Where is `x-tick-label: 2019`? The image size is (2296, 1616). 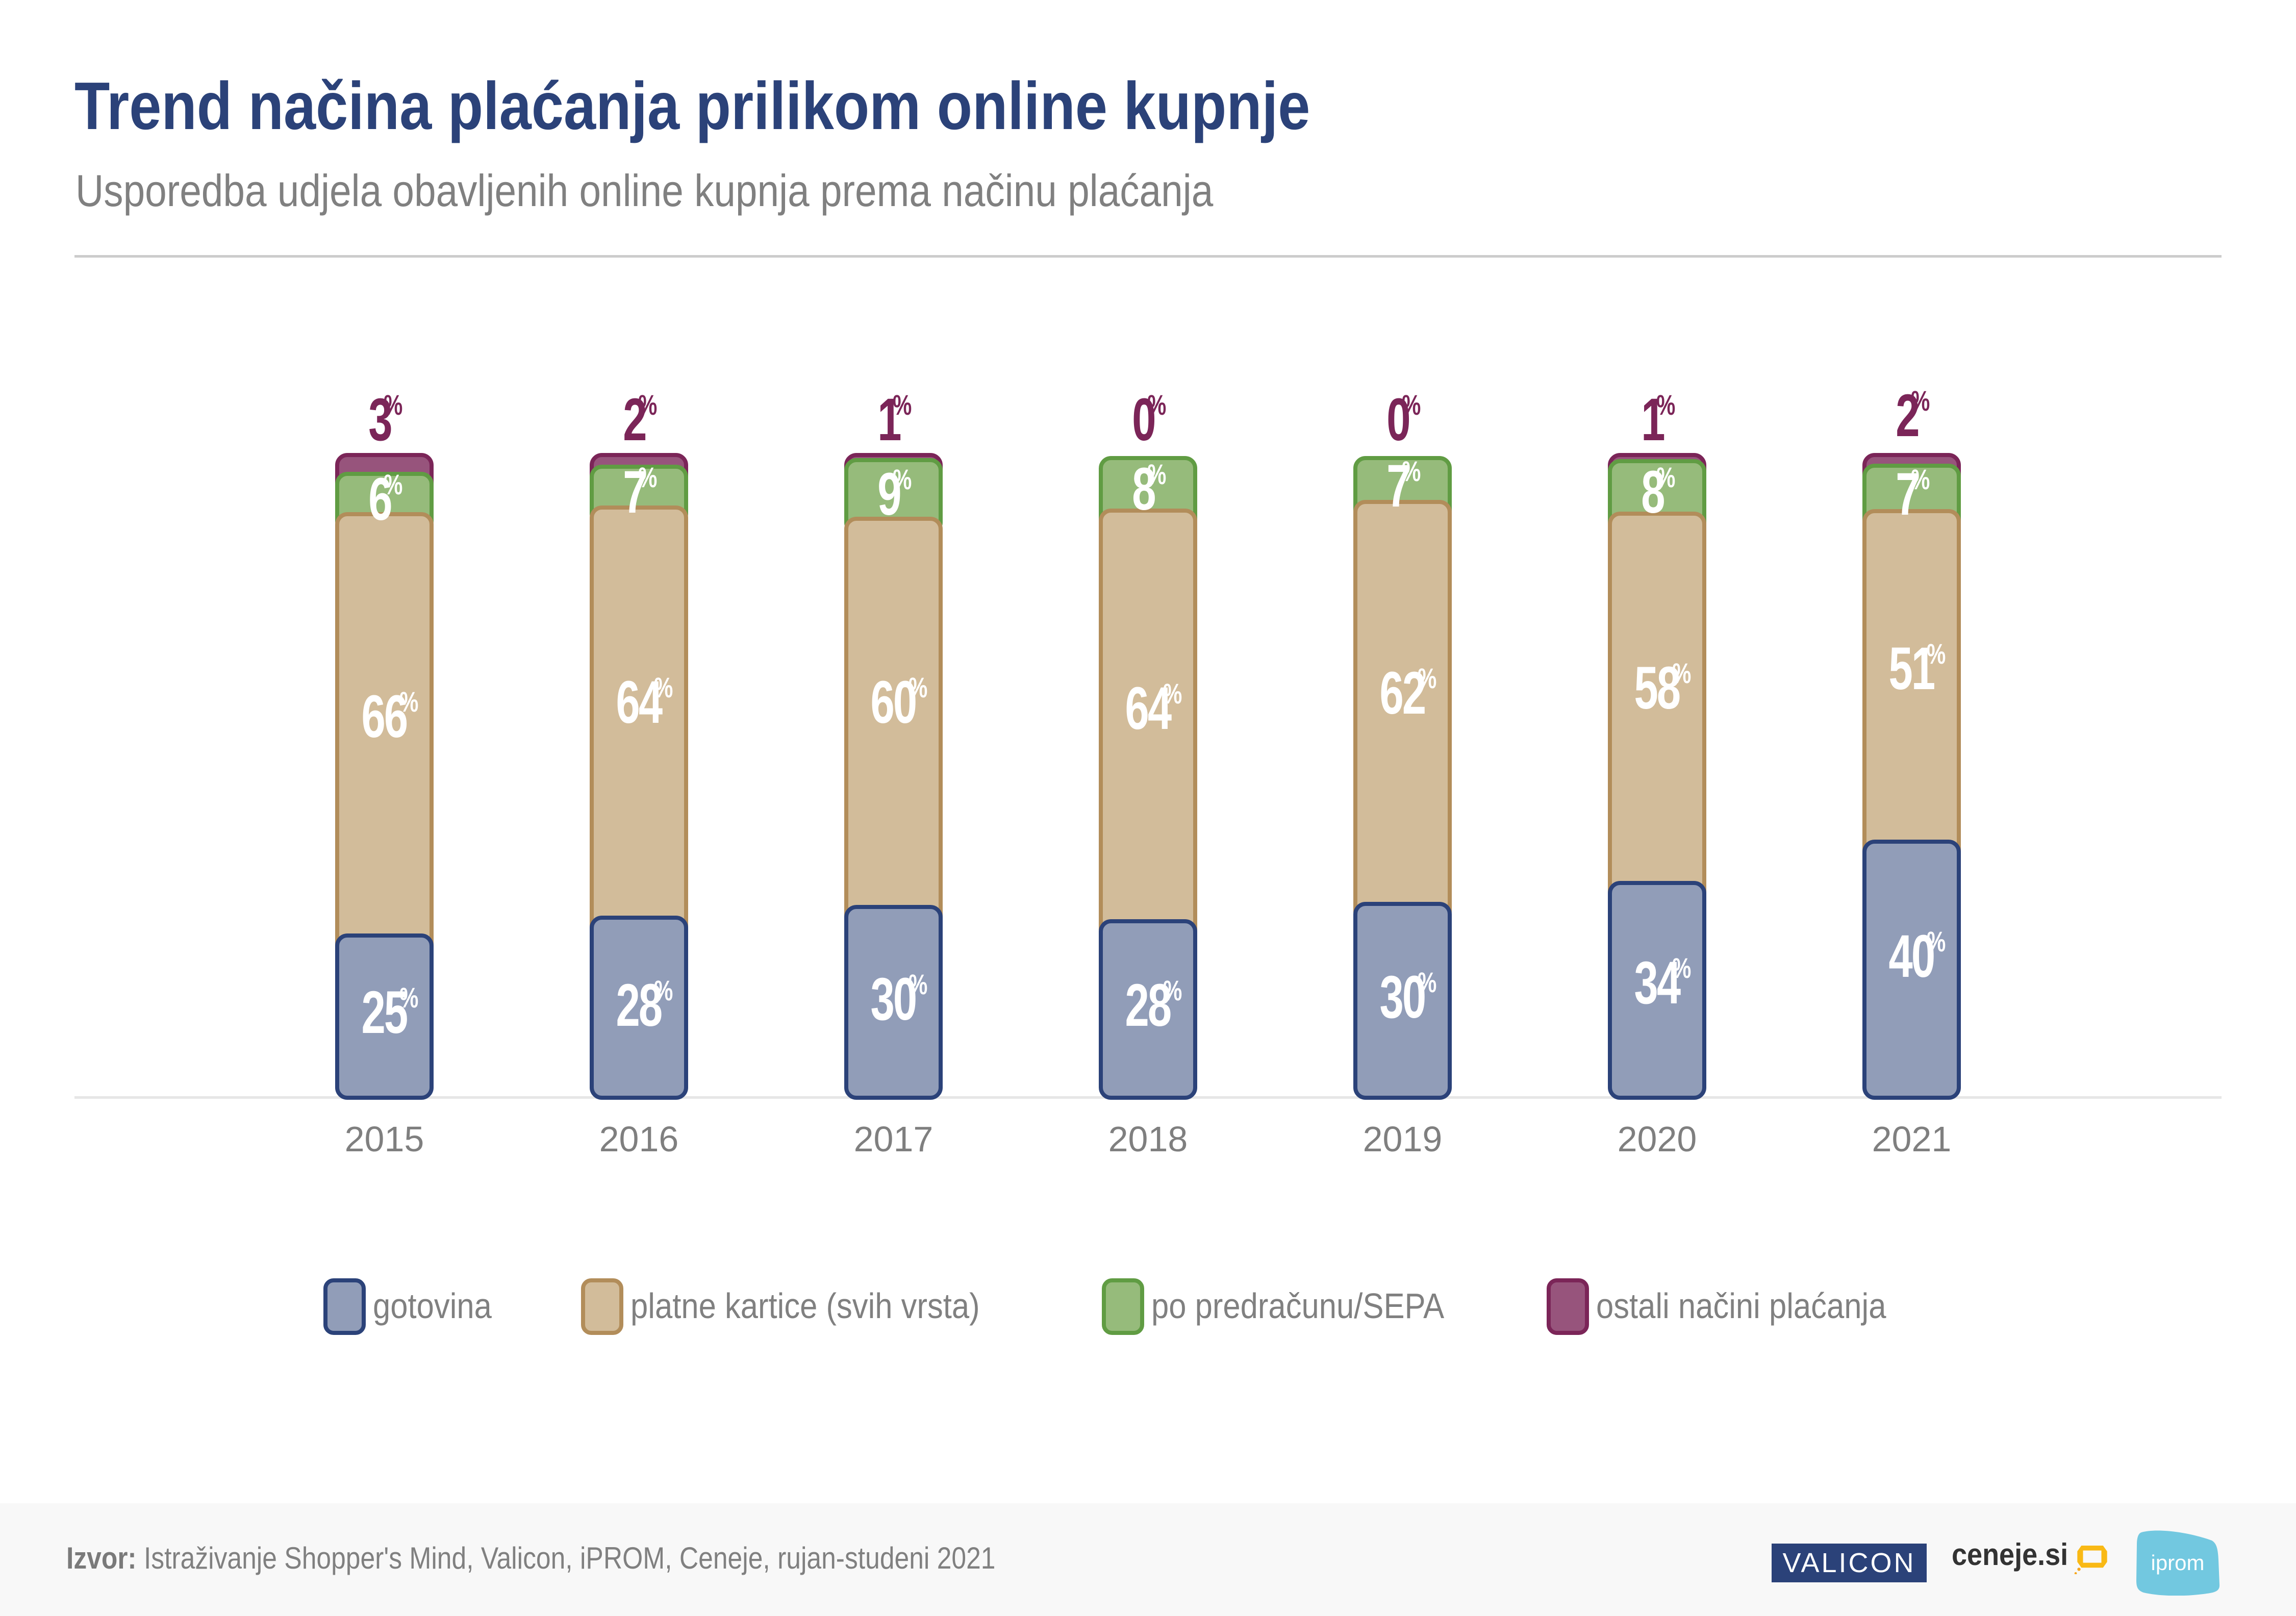
x-tick-label: 2019 is located at coordinates (1403, 1139).